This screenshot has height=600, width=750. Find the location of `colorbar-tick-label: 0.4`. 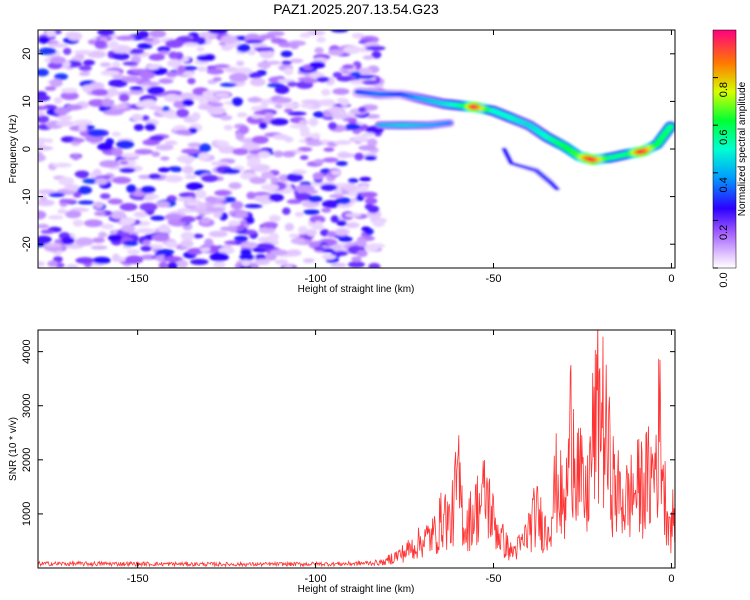

colorbar-tick-label: 0.4 is located at coordinates (724, 184).